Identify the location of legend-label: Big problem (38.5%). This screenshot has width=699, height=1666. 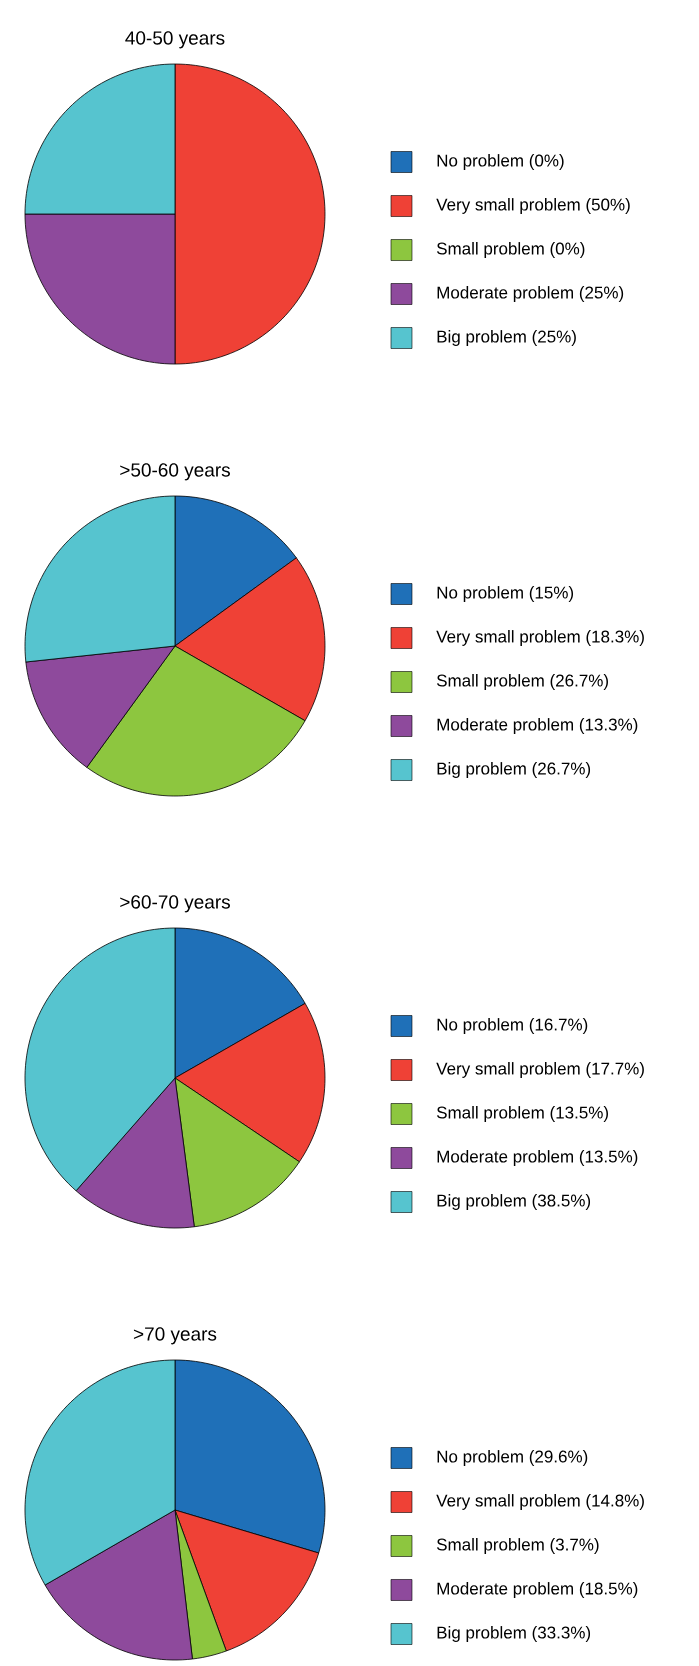
(514, 1202).